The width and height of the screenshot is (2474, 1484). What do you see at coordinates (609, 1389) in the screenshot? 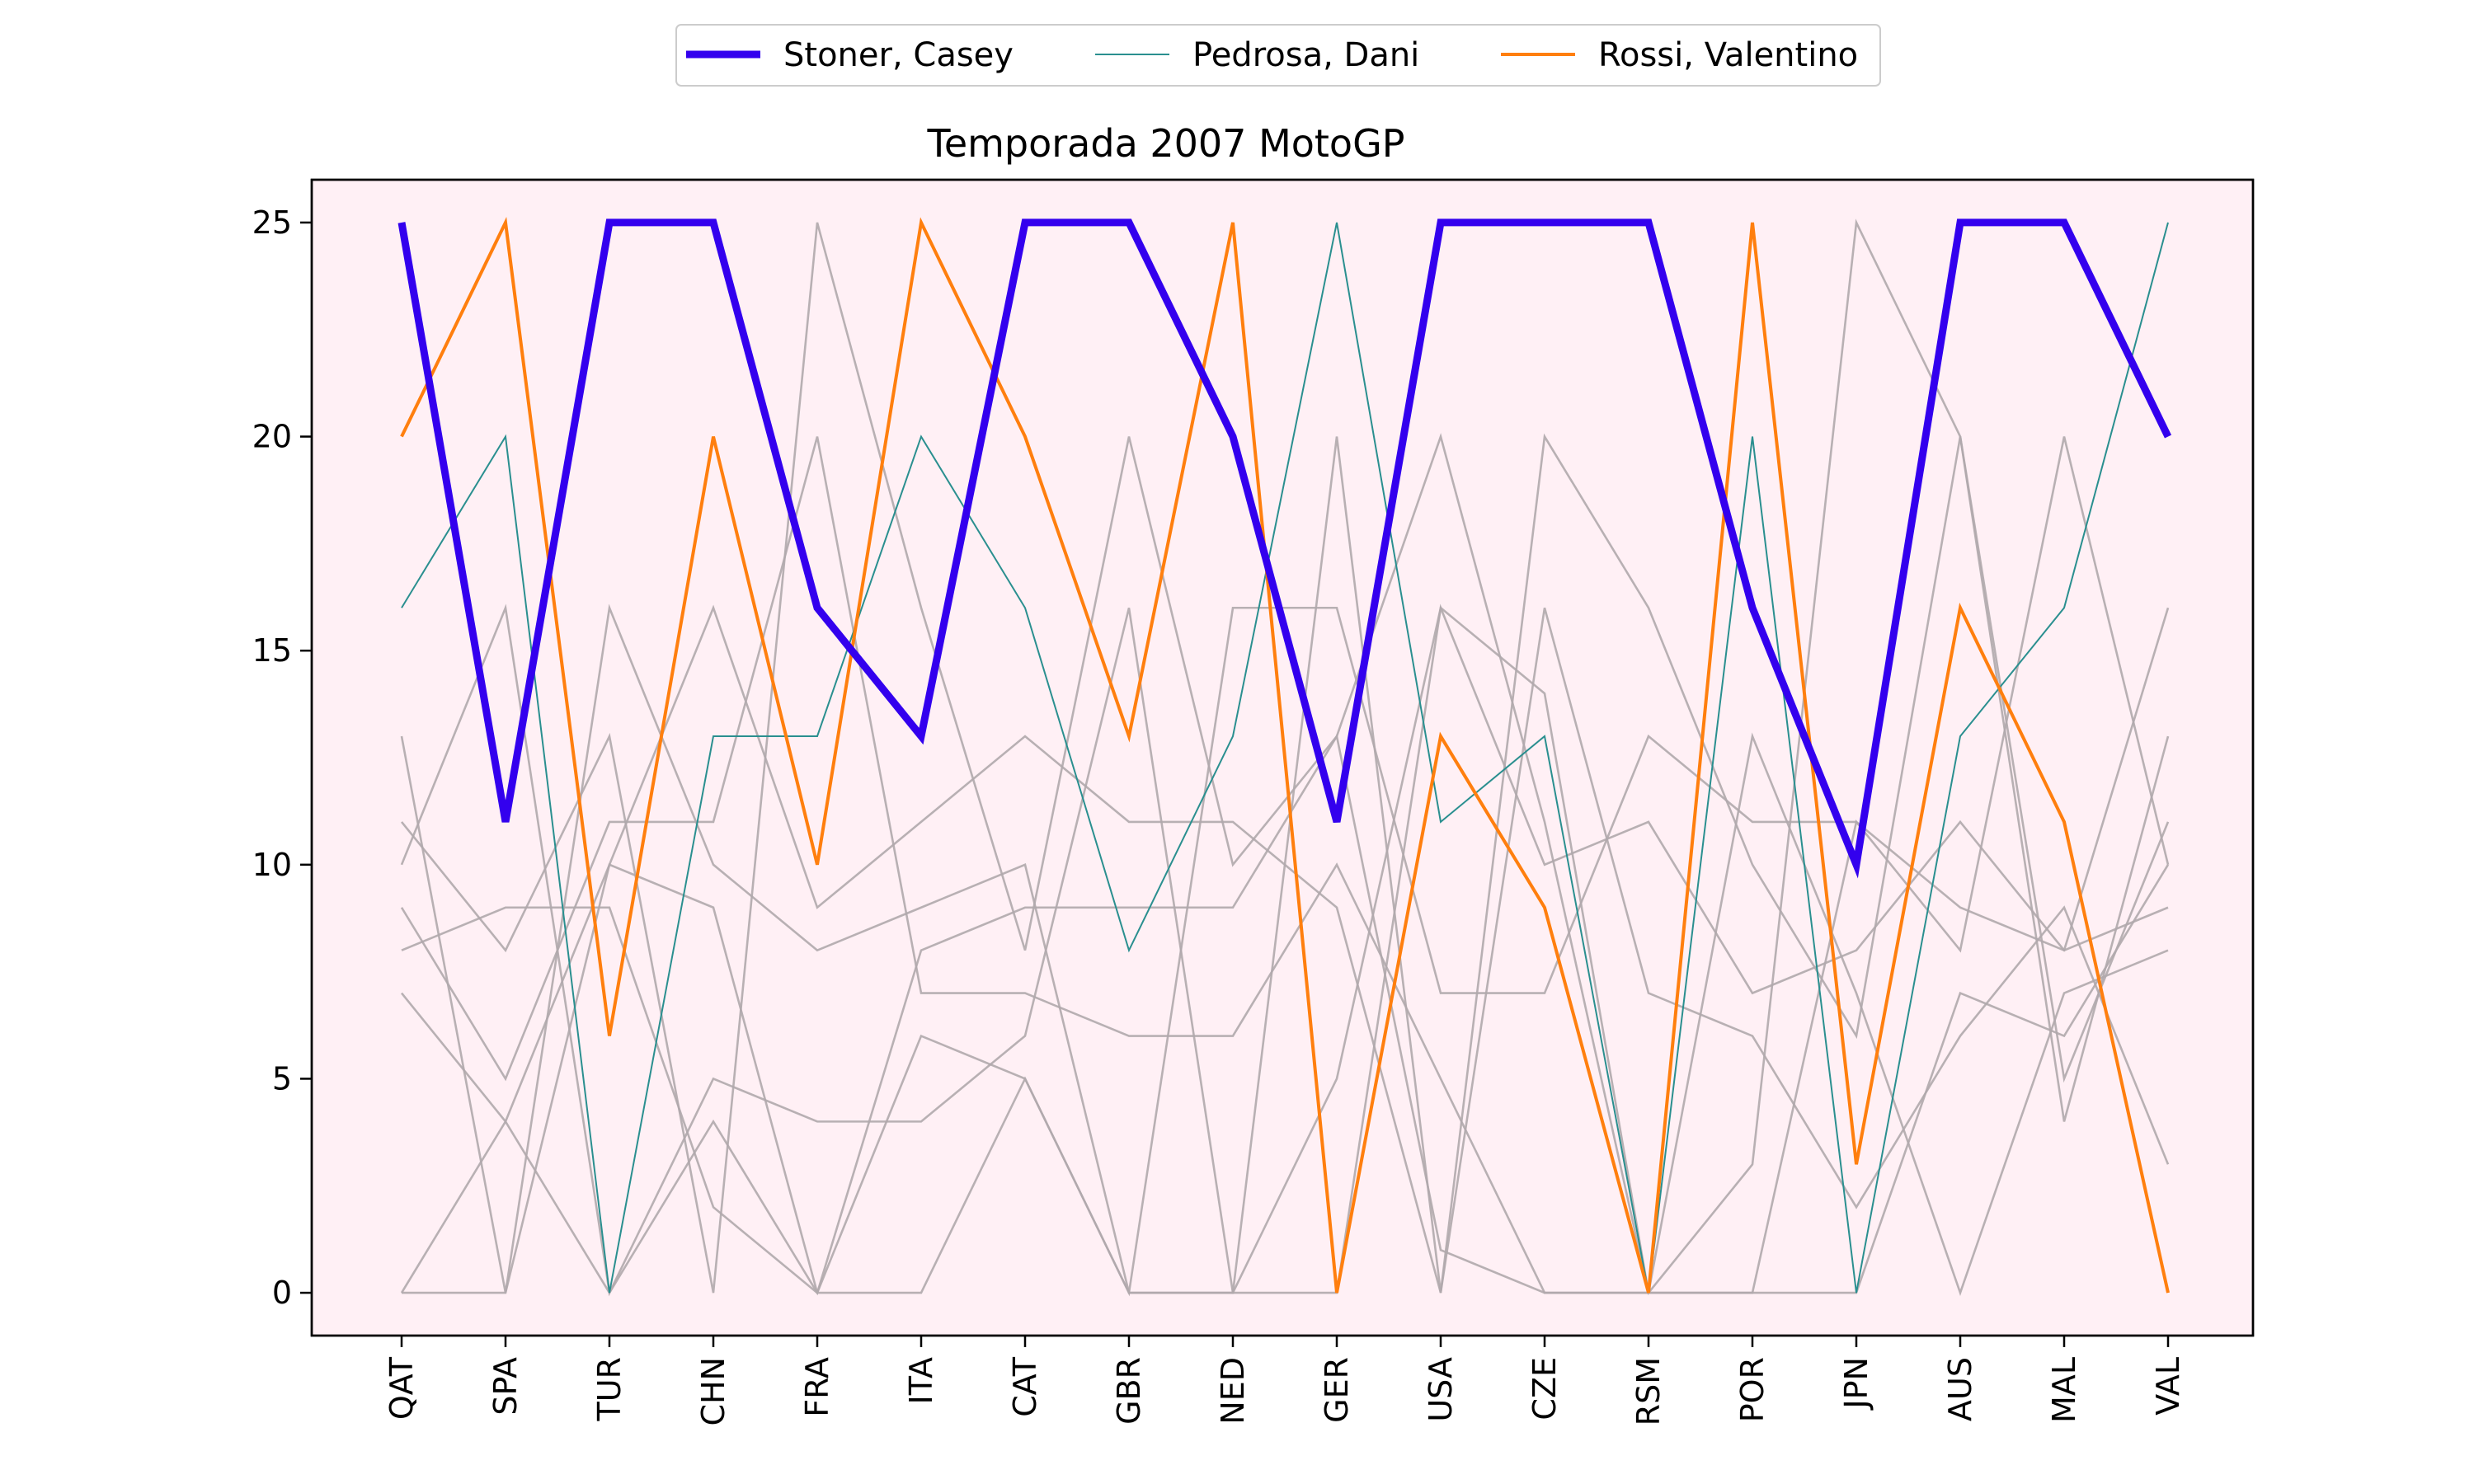
I see `x-tick-label: TUR` at bounding box center [609, 1389].